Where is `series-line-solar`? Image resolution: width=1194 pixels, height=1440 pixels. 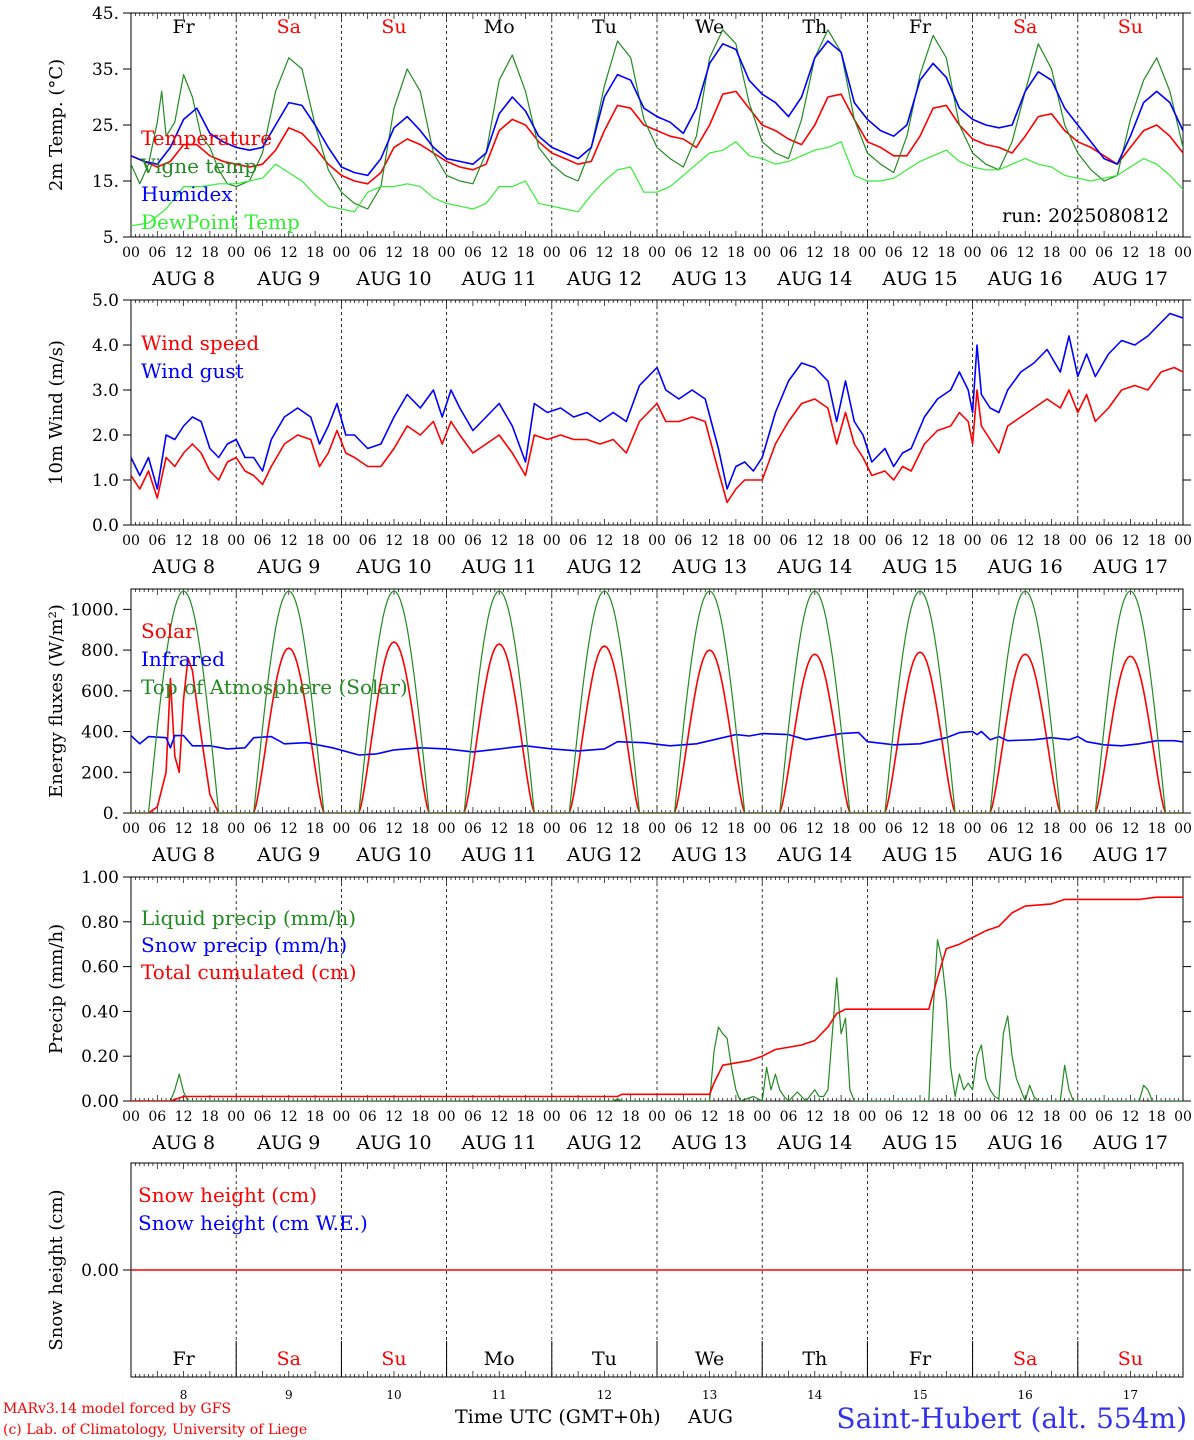
series-line-solar is located at coordinates (657, 727).